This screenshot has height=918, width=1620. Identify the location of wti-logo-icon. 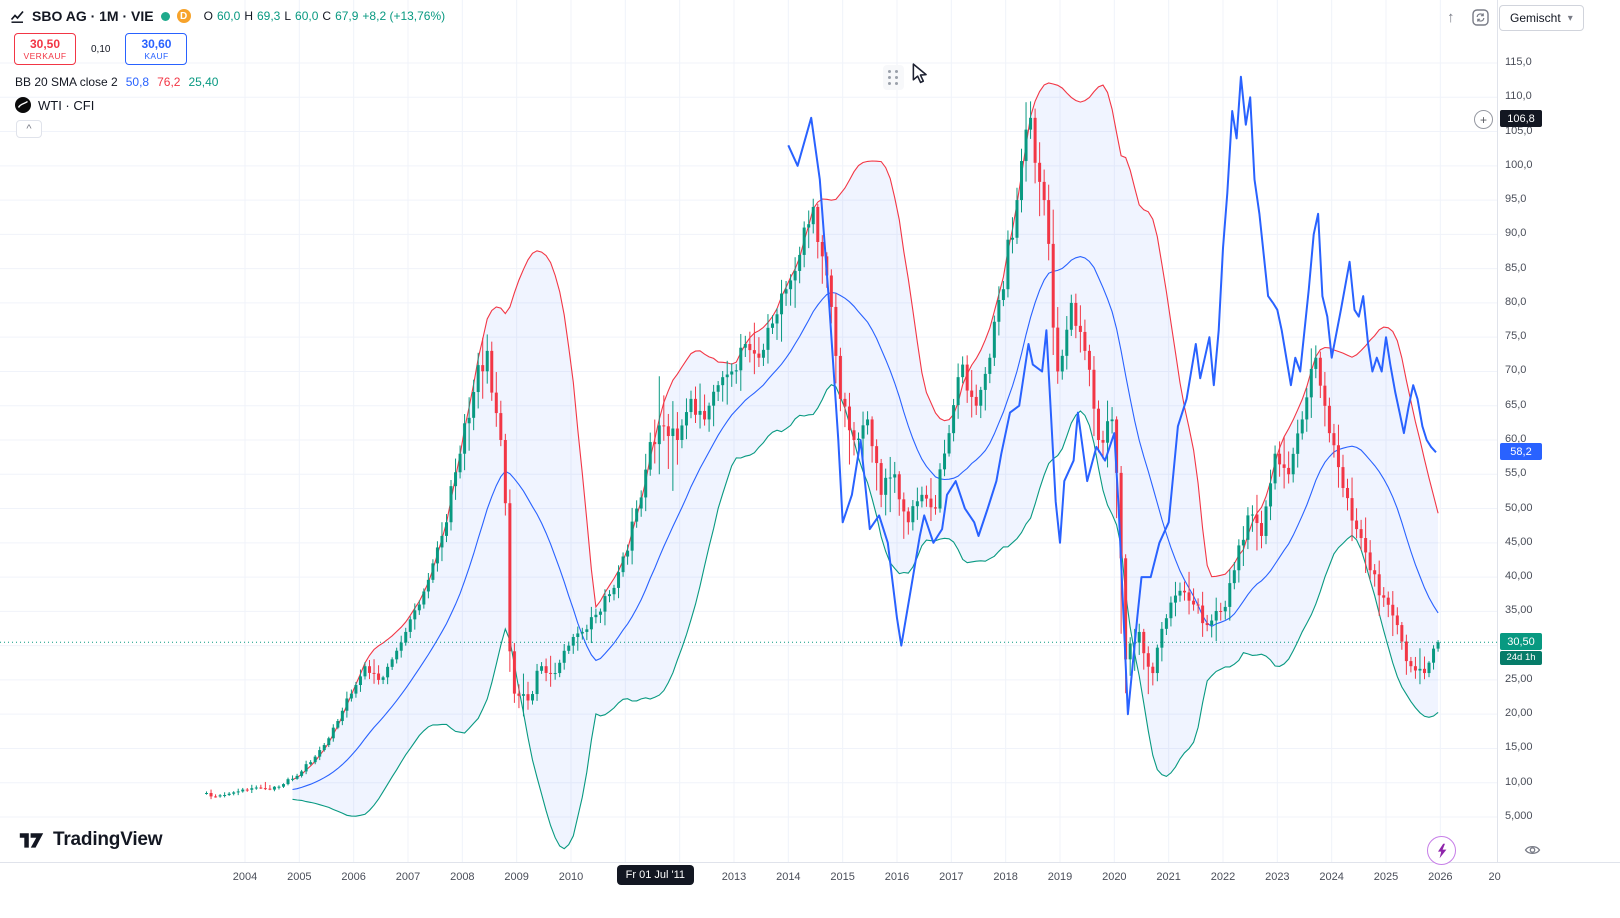
(23, 105).